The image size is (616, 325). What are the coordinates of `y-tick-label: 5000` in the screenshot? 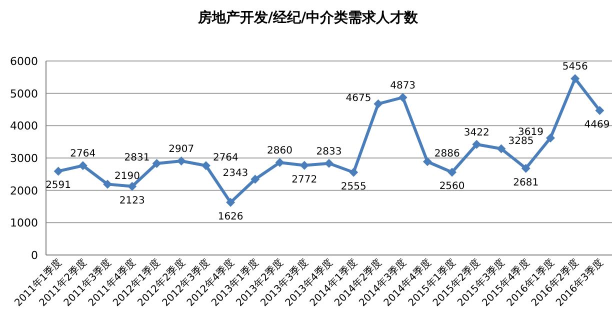 It's located at (24, 93).